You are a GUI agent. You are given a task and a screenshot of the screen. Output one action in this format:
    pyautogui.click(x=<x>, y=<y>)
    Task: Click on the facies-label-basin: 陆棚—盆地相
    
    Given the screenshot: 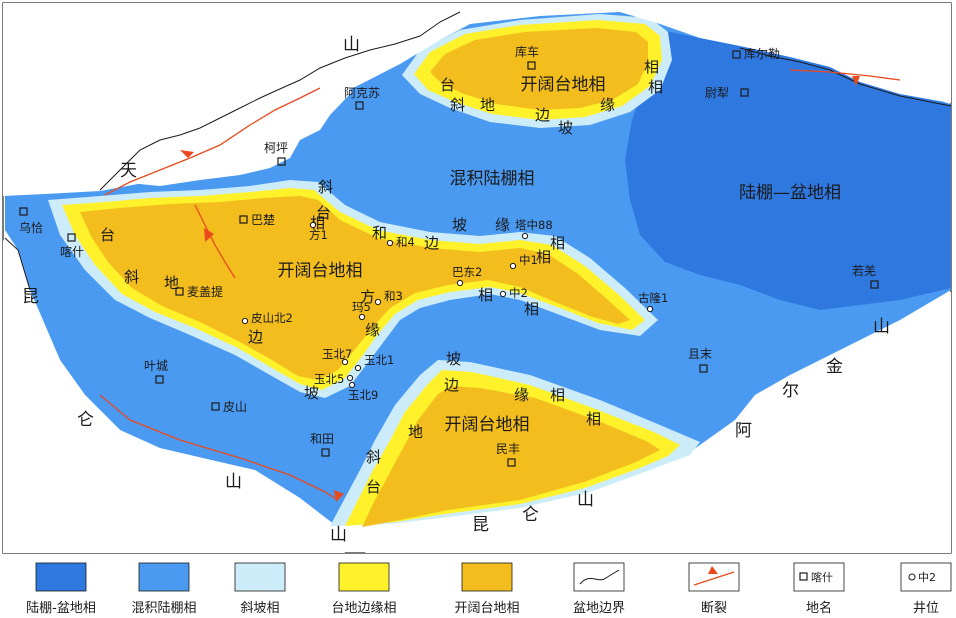 What is the action you would take?
    pyautogui.click(x=790, y=193)
    